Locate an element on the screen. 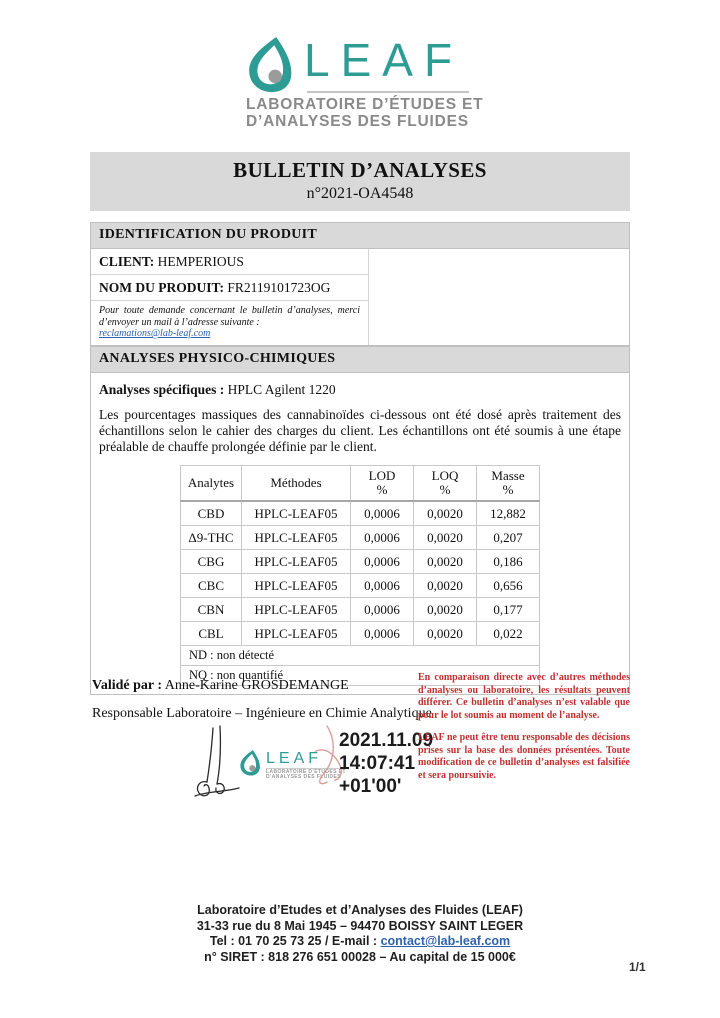 The image size is (720, 1018). logo-wordmark: LEAF is located at coordinates (384, 60).